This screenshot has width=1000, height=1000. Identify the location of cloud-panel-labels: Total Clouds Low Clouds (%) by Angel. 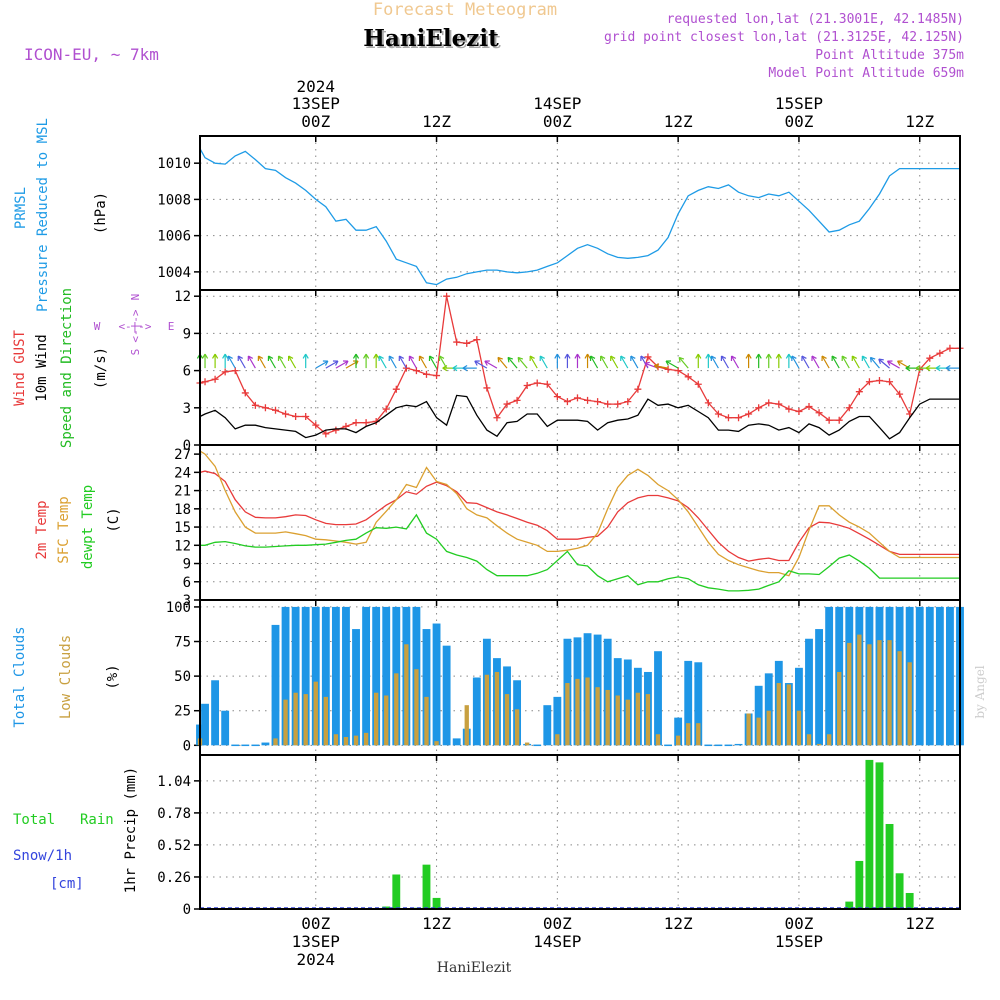
(499, 676).